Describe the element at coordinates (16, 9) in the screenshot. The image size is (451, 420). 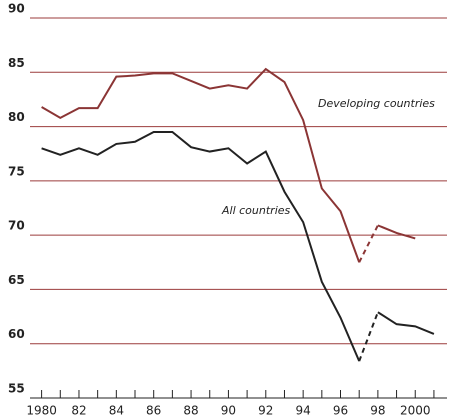
I see `y-tick-label: 90` at that location.